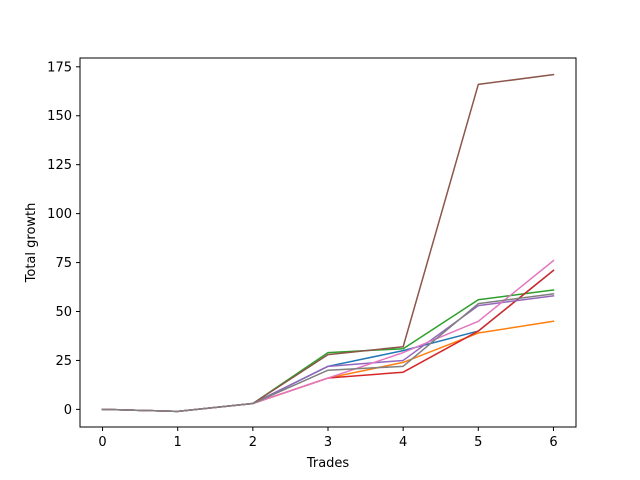 Image resolution: width=640 pixels, height=480 pixels. What do you see at coordinates (403, 442) in the screenshot?
I see `x-tick-label: 4` at bounding box center [403, 442].